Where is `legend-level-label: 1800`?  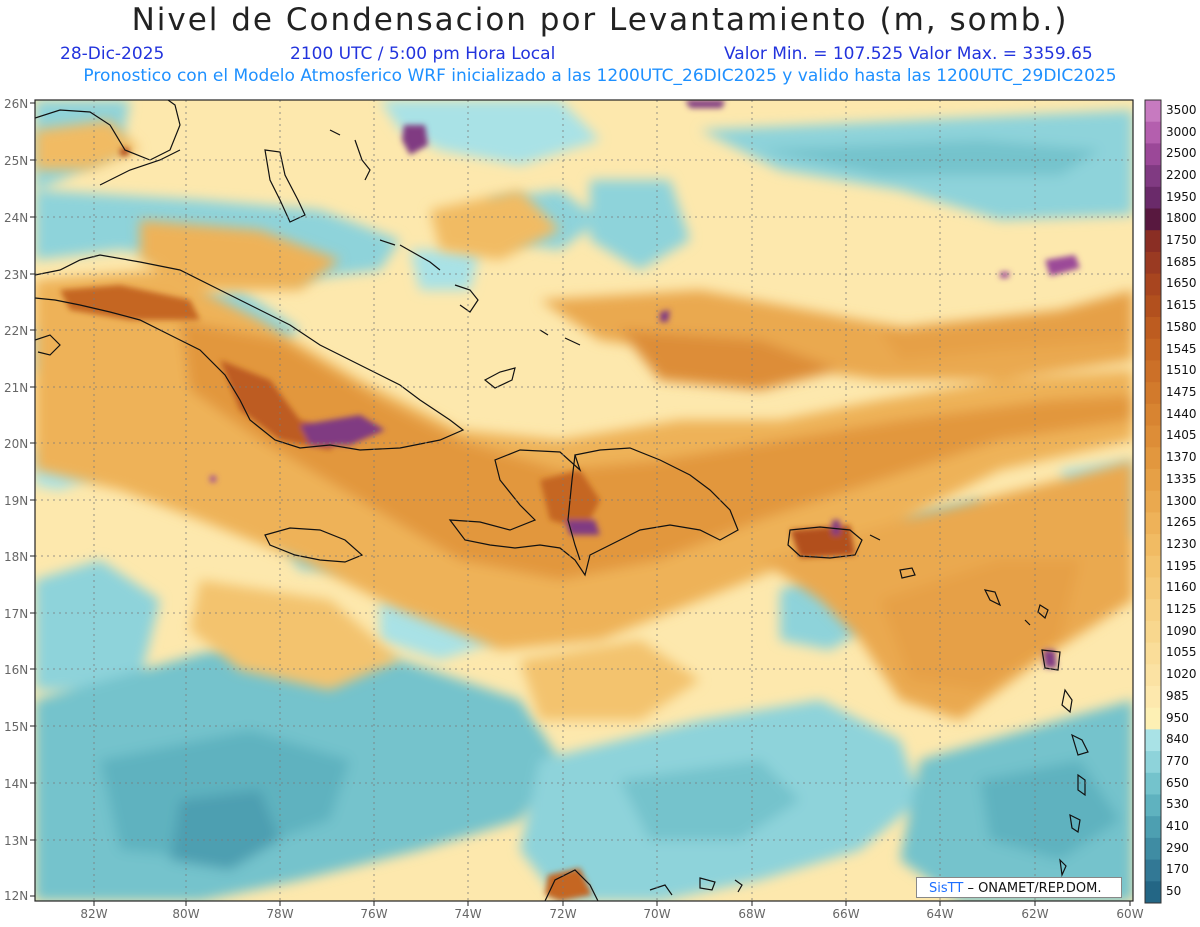
legend-level-label: 1800 is located at coordinates (1181, 218).